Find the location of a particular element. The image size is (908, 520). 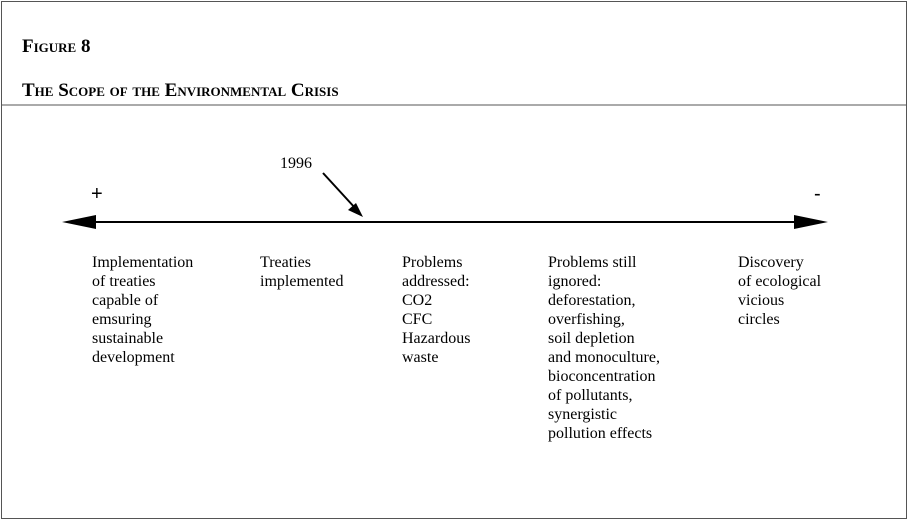

arrow-left is located at coordinates (79, 222).